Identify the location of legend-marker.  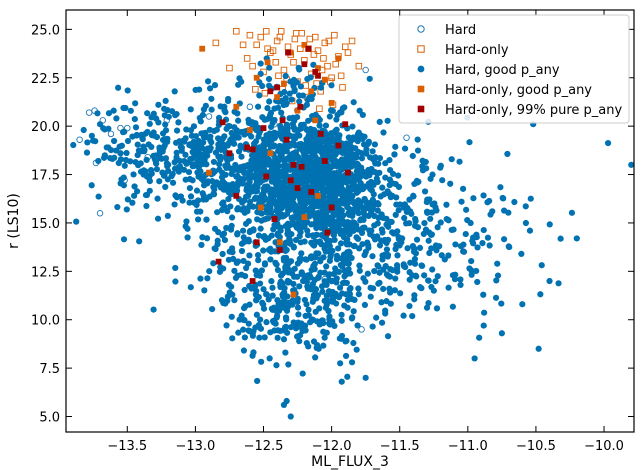
(421, 109).